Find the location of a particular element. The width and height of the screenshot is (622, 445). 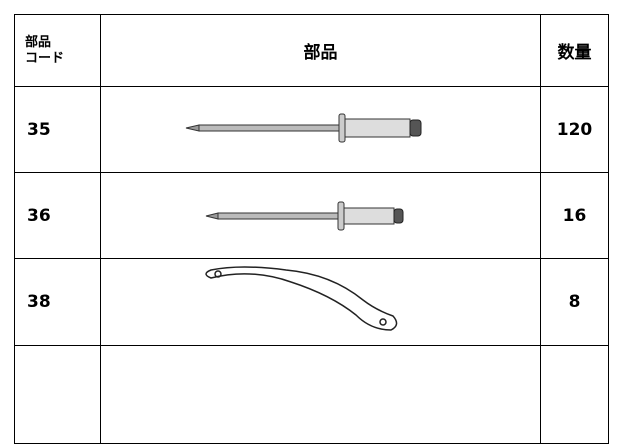

quantity: 16 is located at coordinates (574, 215).